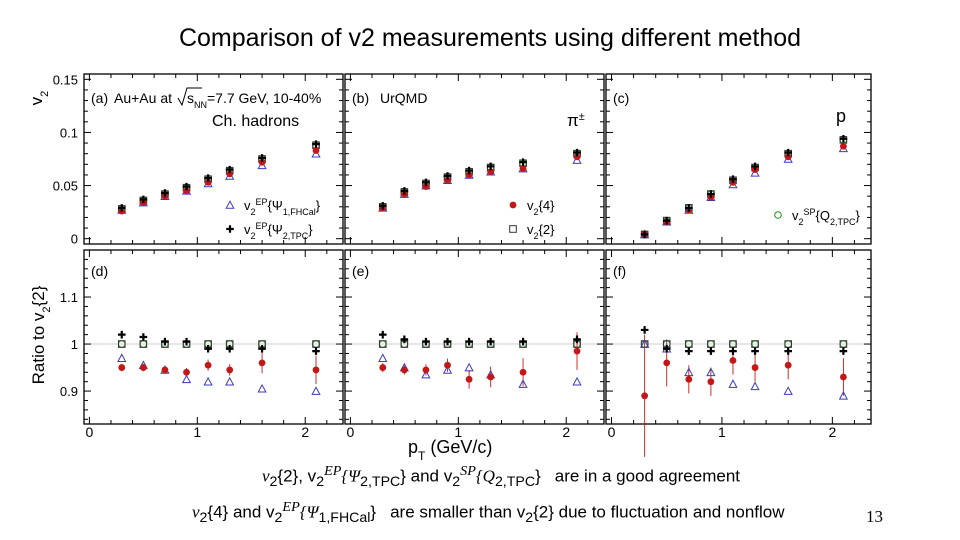 This screenshot has width=960, height=540. I want to click on legend-entry-v22: v2{2}, so click(541, 231).